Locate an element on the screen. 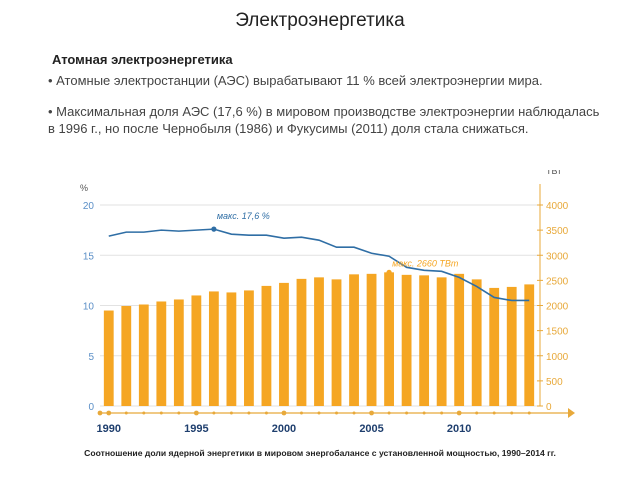 This screenshot has width=640, height=480. bar-2002 is located at coordinates (319, 341).